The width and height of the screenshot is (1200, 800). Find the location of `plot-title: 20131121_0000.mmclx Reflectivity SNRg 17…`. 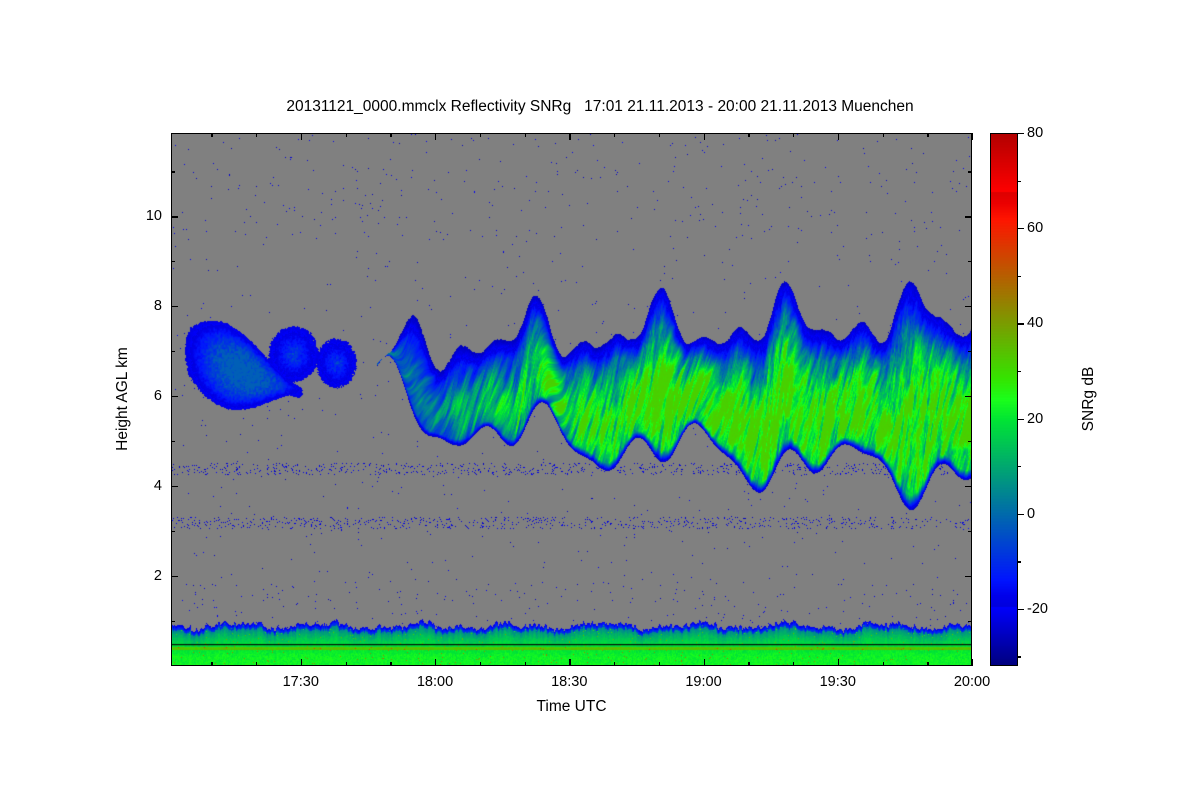

plot-title: 20131121_0000.mmclx Reflectivity SNRg 17… is located at coordinates (600, 106).